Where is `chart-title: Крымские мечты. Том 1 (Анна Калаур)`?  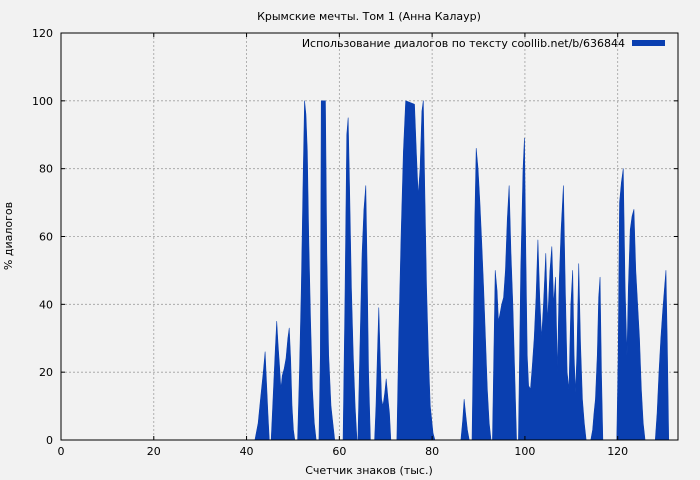 chart-title: Крымские мечты. Том 1 (Анна Калаур) is located at coordinates (369, 16).